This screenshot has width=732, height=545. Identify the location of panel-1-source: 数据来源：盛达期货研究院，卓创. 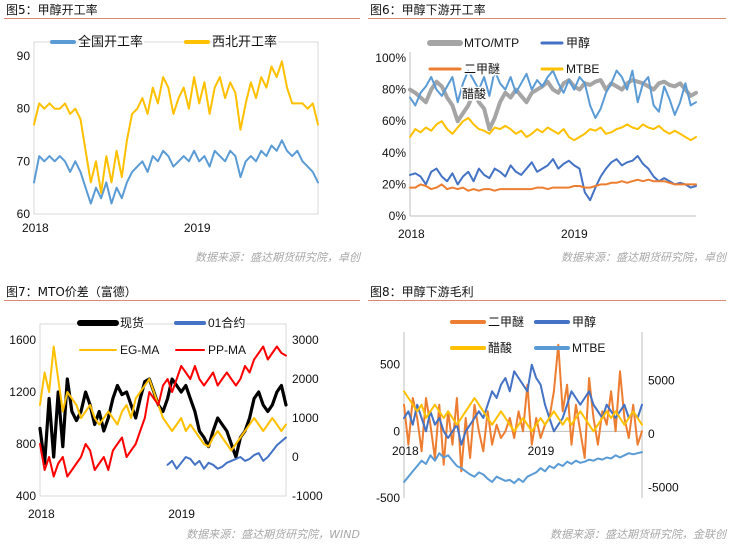
(277, 257).